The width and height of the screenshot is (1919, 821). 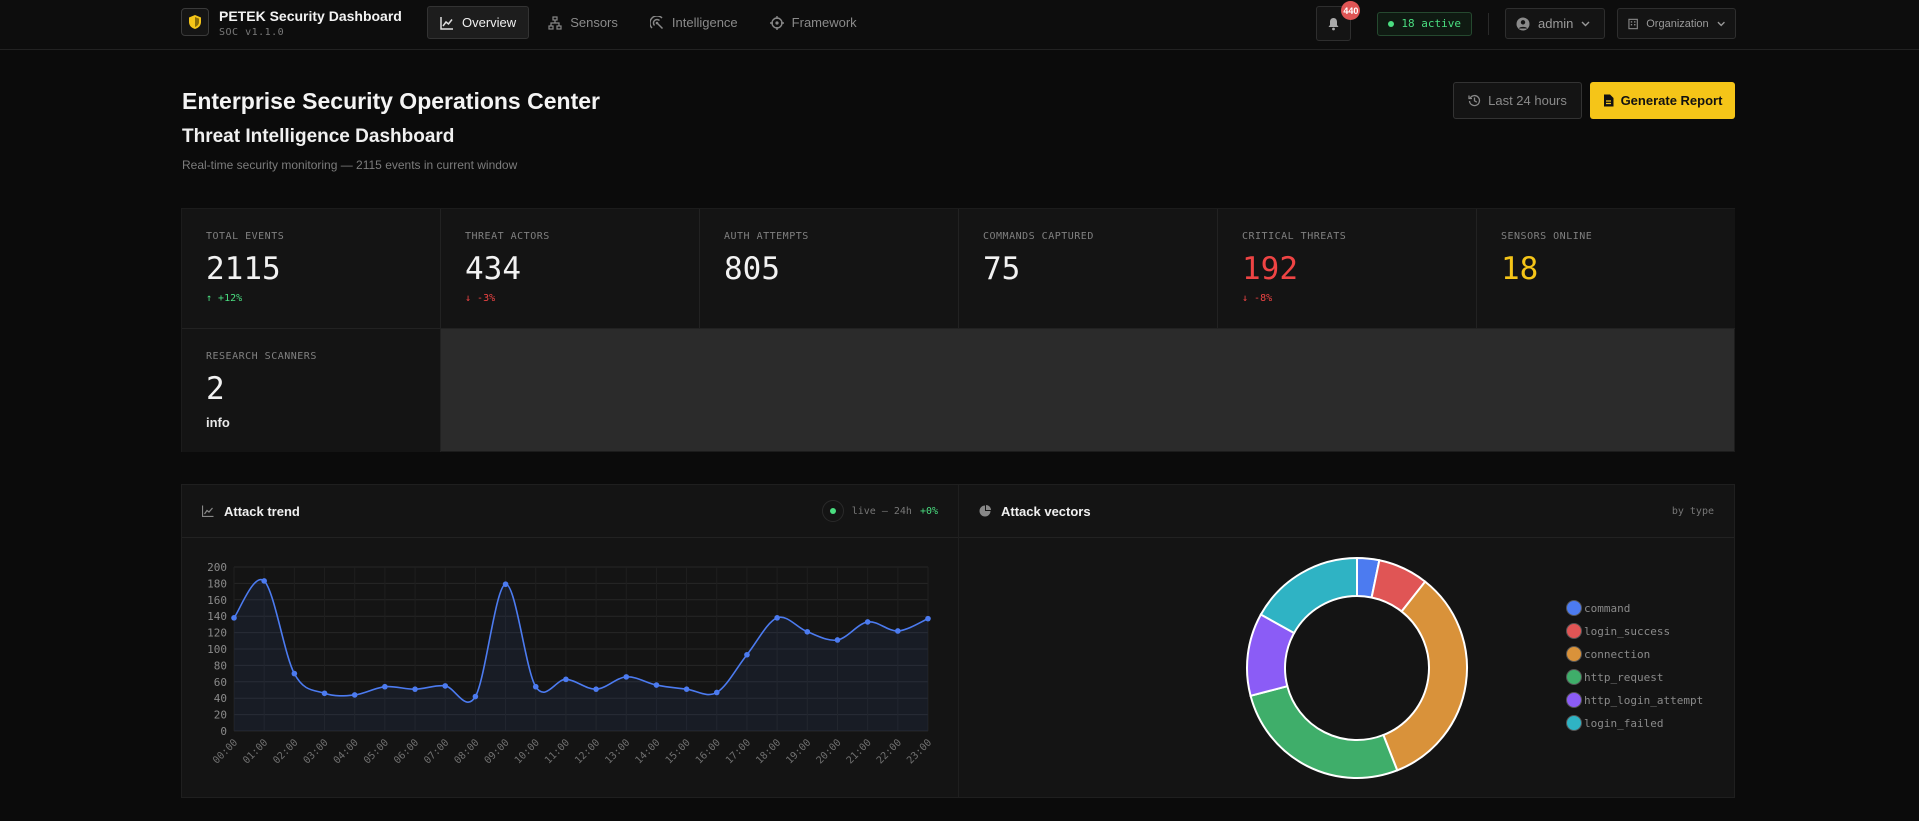 I want to click on vectors-meta: by type, so click(x=1693, y=511).